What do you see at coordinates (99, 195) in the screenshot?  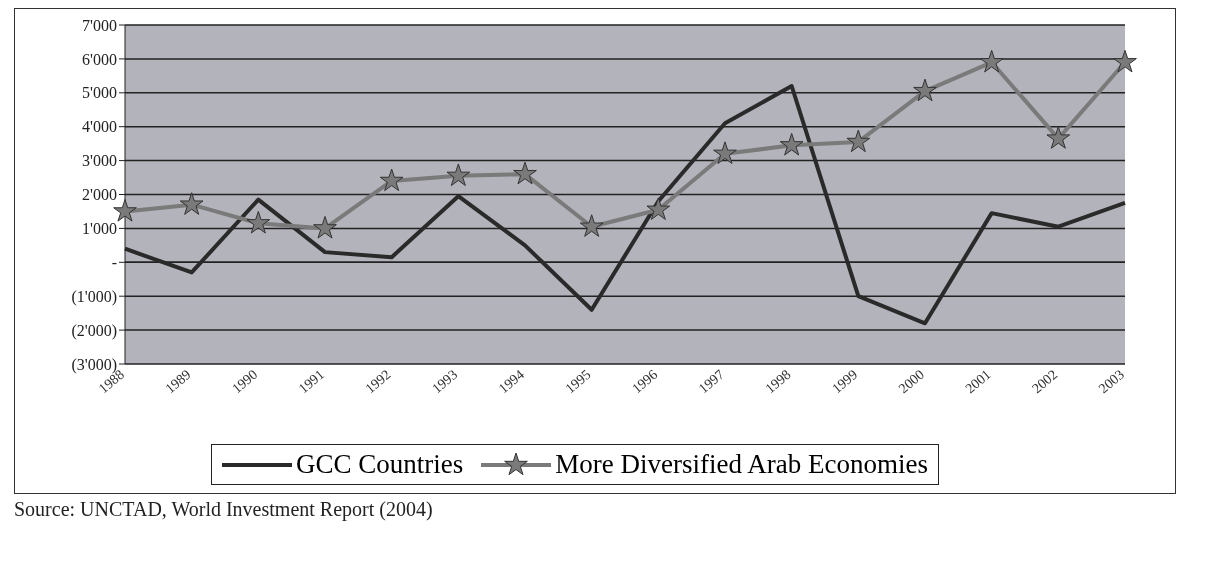 I see `y-tick-label: 2'000` at bounding box center [99, 195].